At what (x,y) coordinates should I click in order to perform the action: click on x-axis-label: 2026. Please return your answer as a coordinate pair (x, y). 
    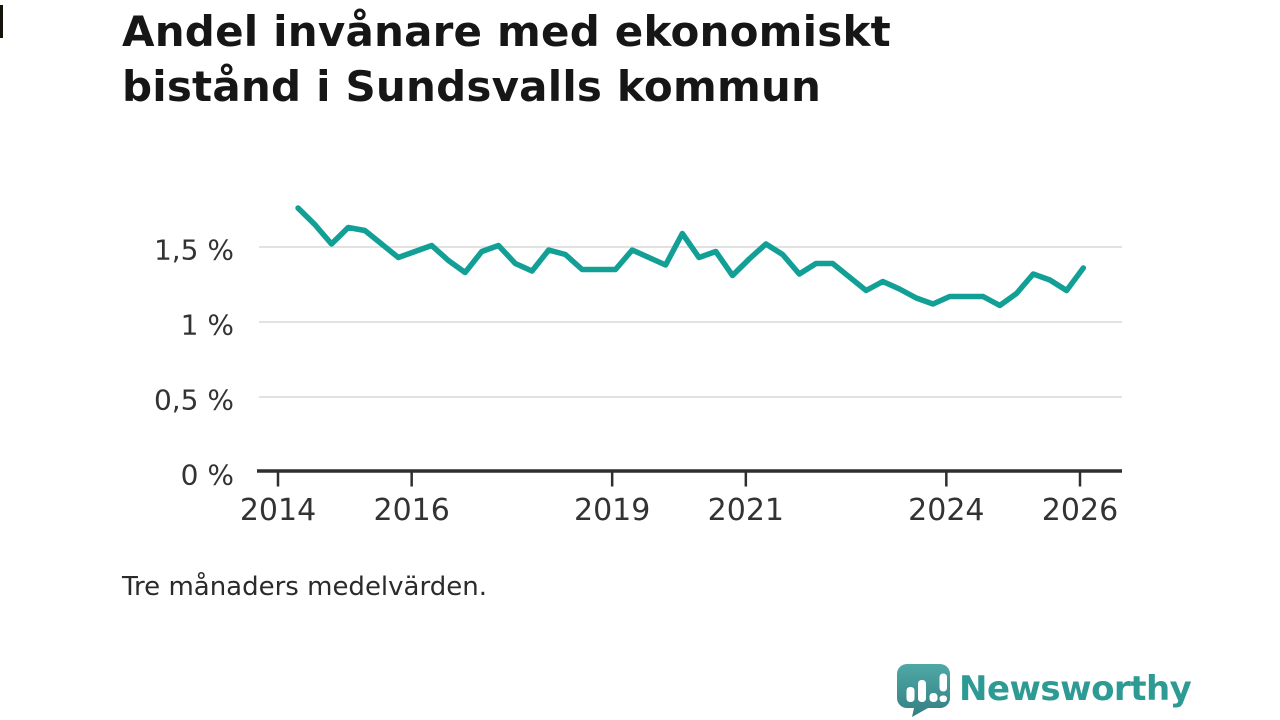
    Looking at the image, I should click on (1080, 510).